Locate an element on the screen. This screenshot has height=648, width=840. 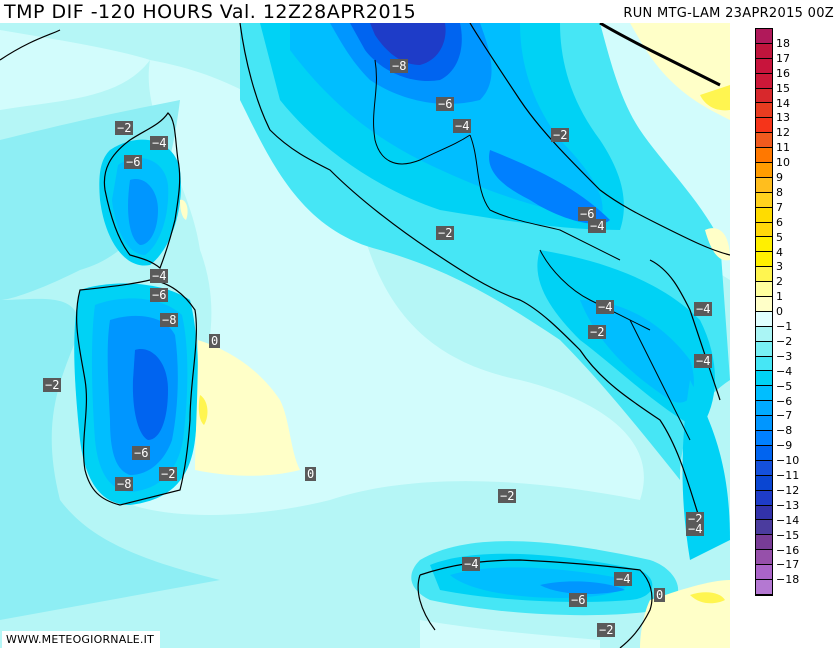
colorbar-tick-label: −5 is located at coordinates (784, 386).